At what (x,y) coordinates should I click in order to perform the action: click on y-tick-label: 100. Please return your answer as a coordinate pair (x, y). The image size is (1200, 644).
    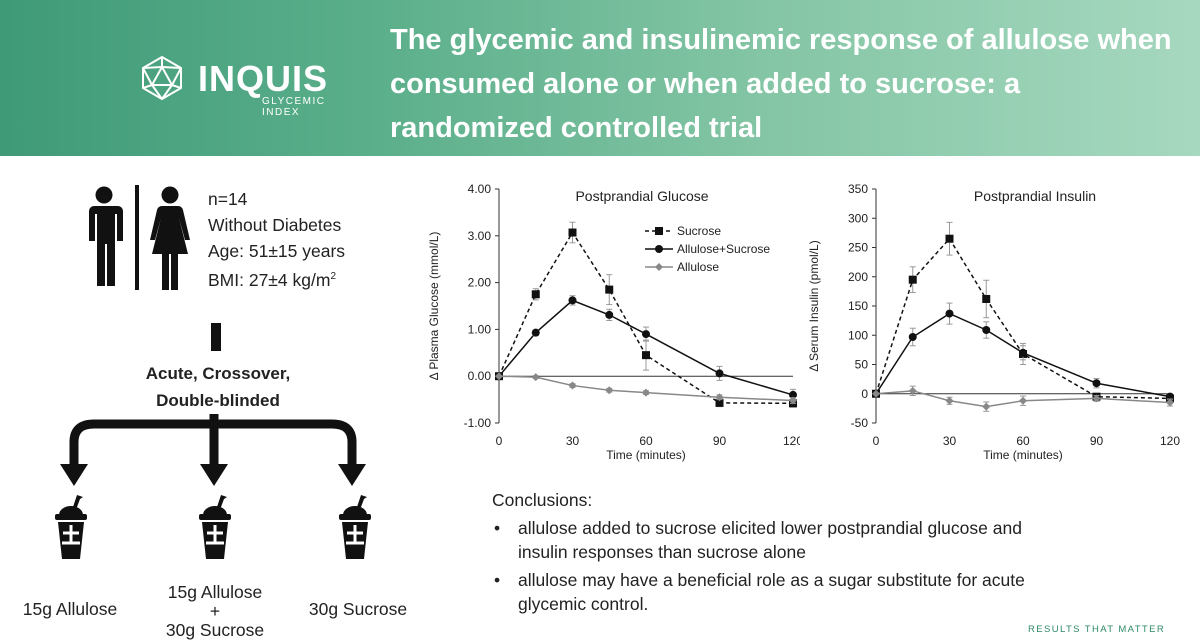
    Looking at the image, I should click on (858, 335).